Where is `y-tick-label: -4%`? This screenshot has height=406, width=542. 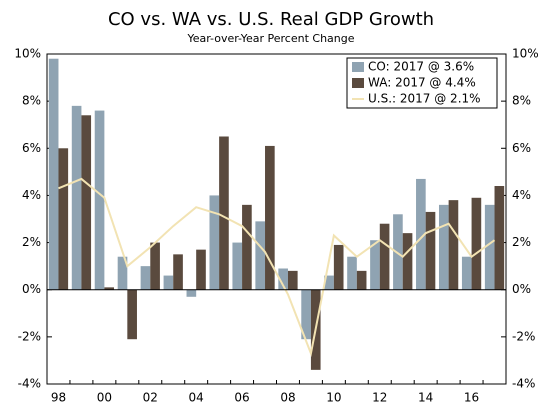 y-tick-label: -4% is located at coordinates (29, 384).